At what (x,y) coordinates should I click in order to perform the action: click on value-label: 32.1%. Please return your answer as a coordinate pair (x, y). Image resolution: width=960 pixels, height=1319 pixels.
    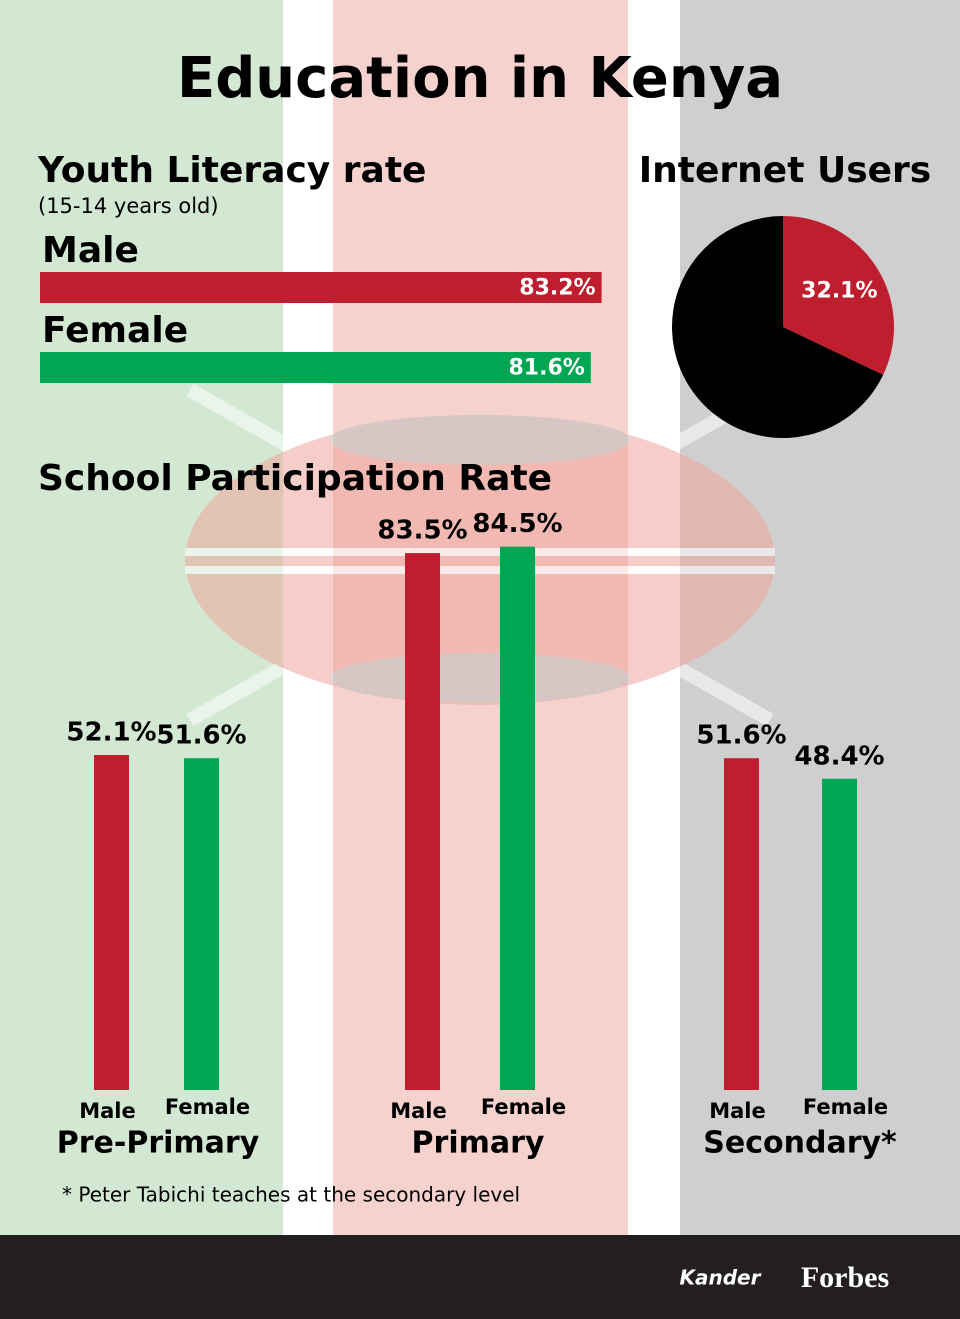
    Looking at the image, I should click on (839, 290).